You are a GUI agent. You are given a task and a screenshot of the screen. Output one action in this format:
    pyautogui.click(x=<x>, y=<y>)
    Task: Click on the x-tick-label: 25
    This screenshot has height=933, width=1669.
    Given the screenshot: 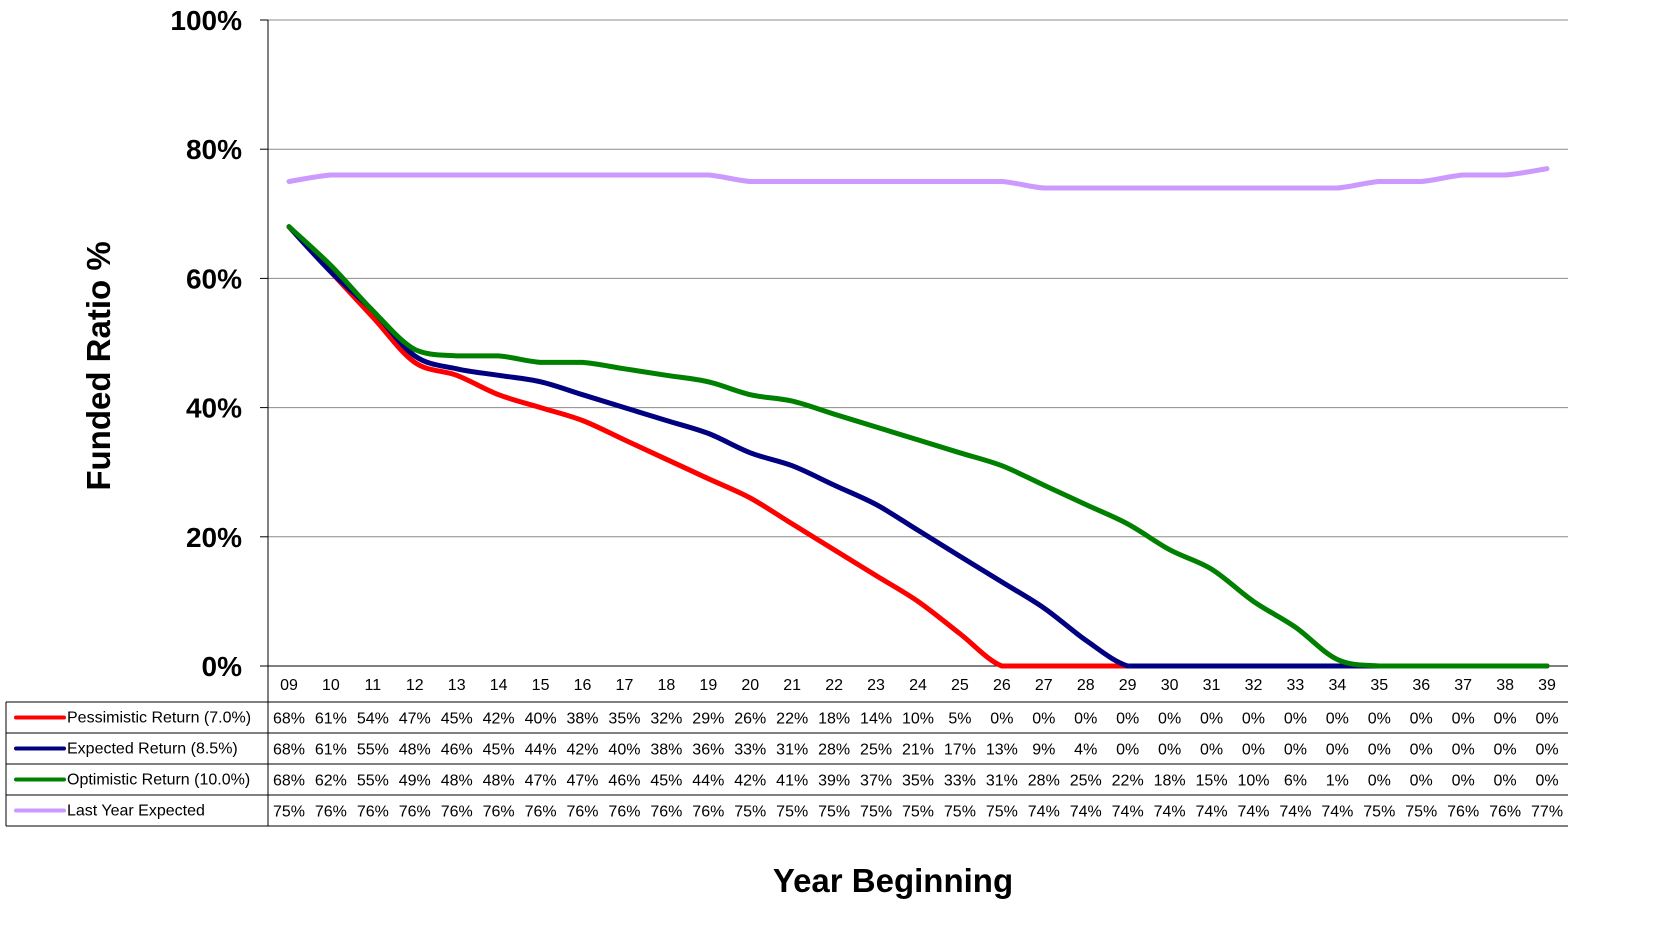 What is the action you would take?
    pyautogui.click(x=960, y=685)
    